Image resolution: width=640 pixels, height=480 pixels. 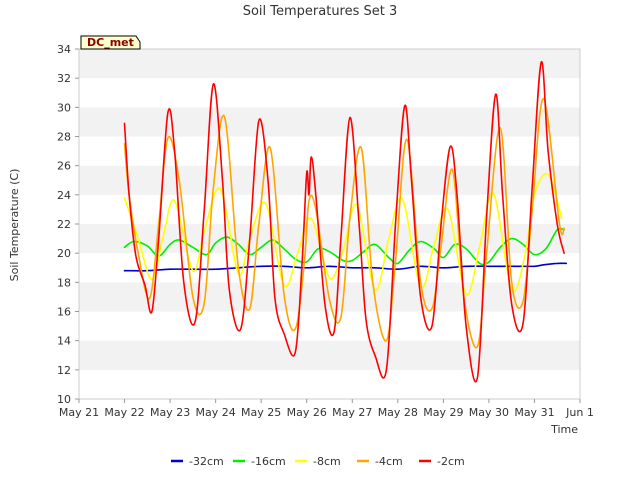 What do you see at coordinates (352, 412) in the screenshot?
I see `x-tick-label: May 27` at bounding box center [352, 412].